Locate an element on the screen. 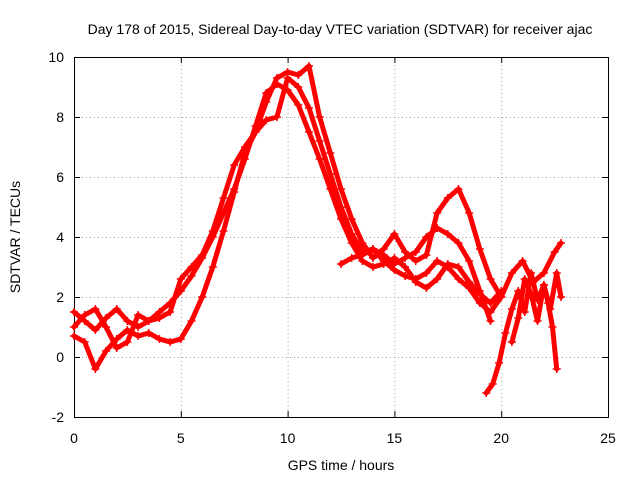 The width and height of the screenshot is (640, 480). y-axis-label: SDTVAR / TECUs is located at coordinates (15, 237).